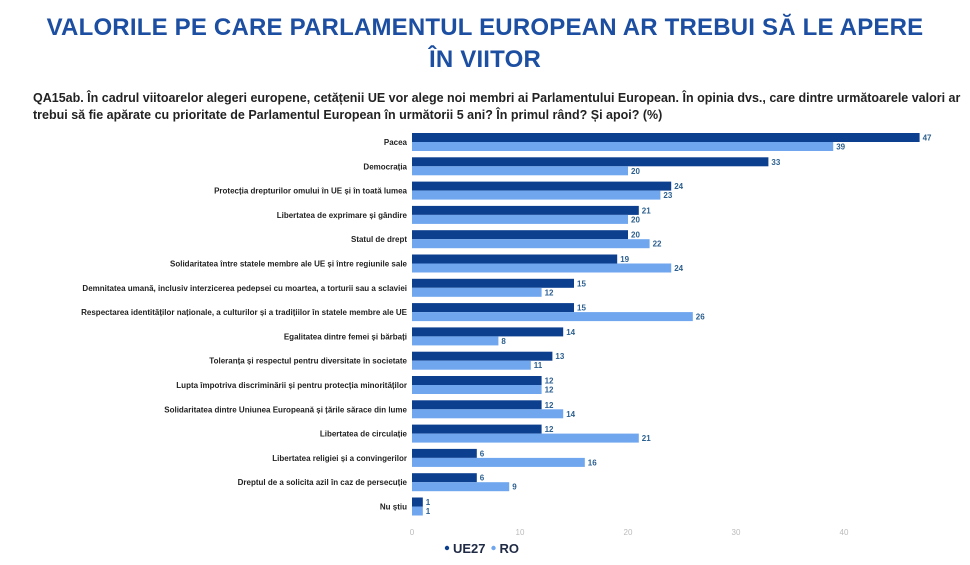 This screenshot has width=970, height=565. What do you see at coordinates (559, 356) in the screenshot?
I see `data-label-ue27: 13` at bounding box center [559, 356].